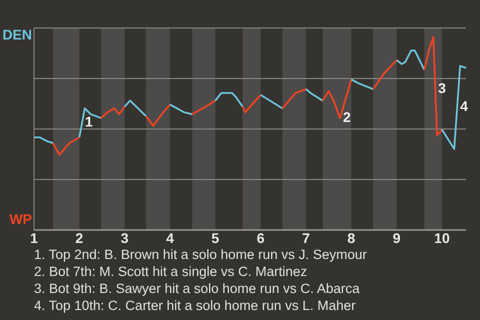 This screenshot has height=320, width=480. I want to click on x-tick-label: 5, so click(215, 238).